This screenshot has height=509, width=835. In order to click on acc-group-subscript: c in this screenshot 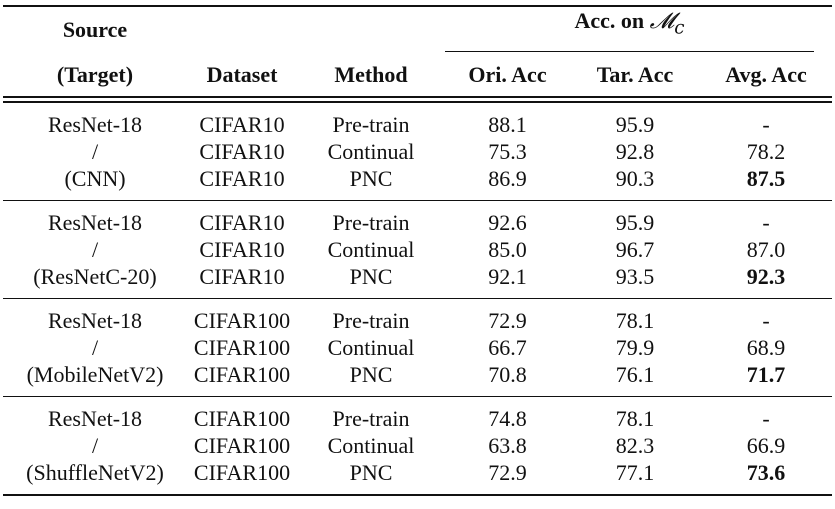, I will do `click(679, 28)`.